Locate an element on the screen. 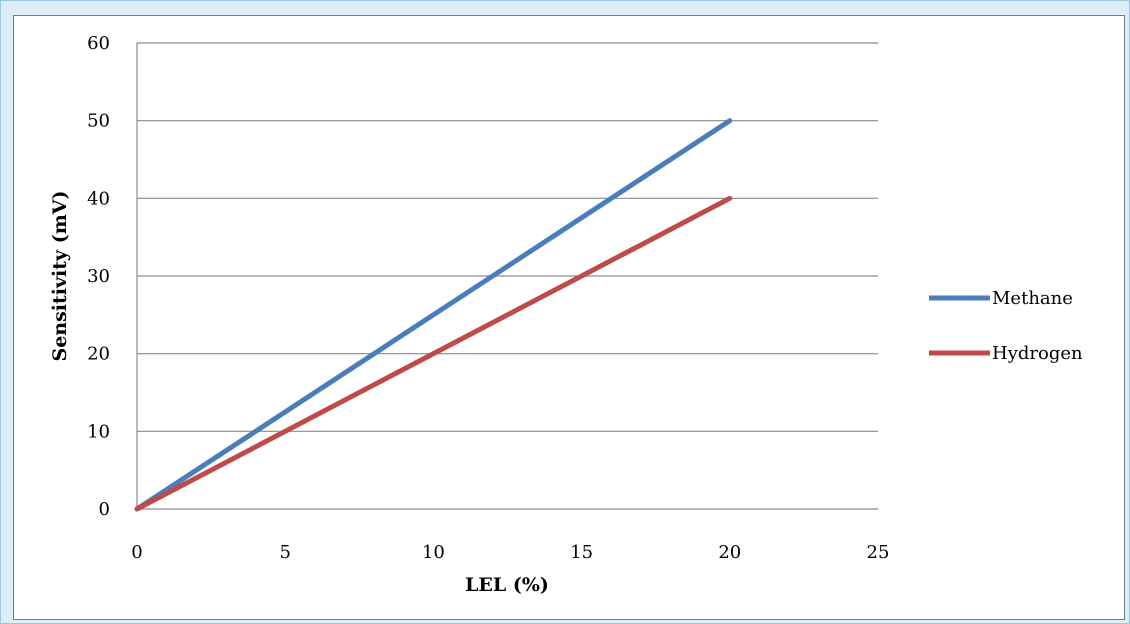  y-tick-label: 10 is located at coordinates (98, 431).